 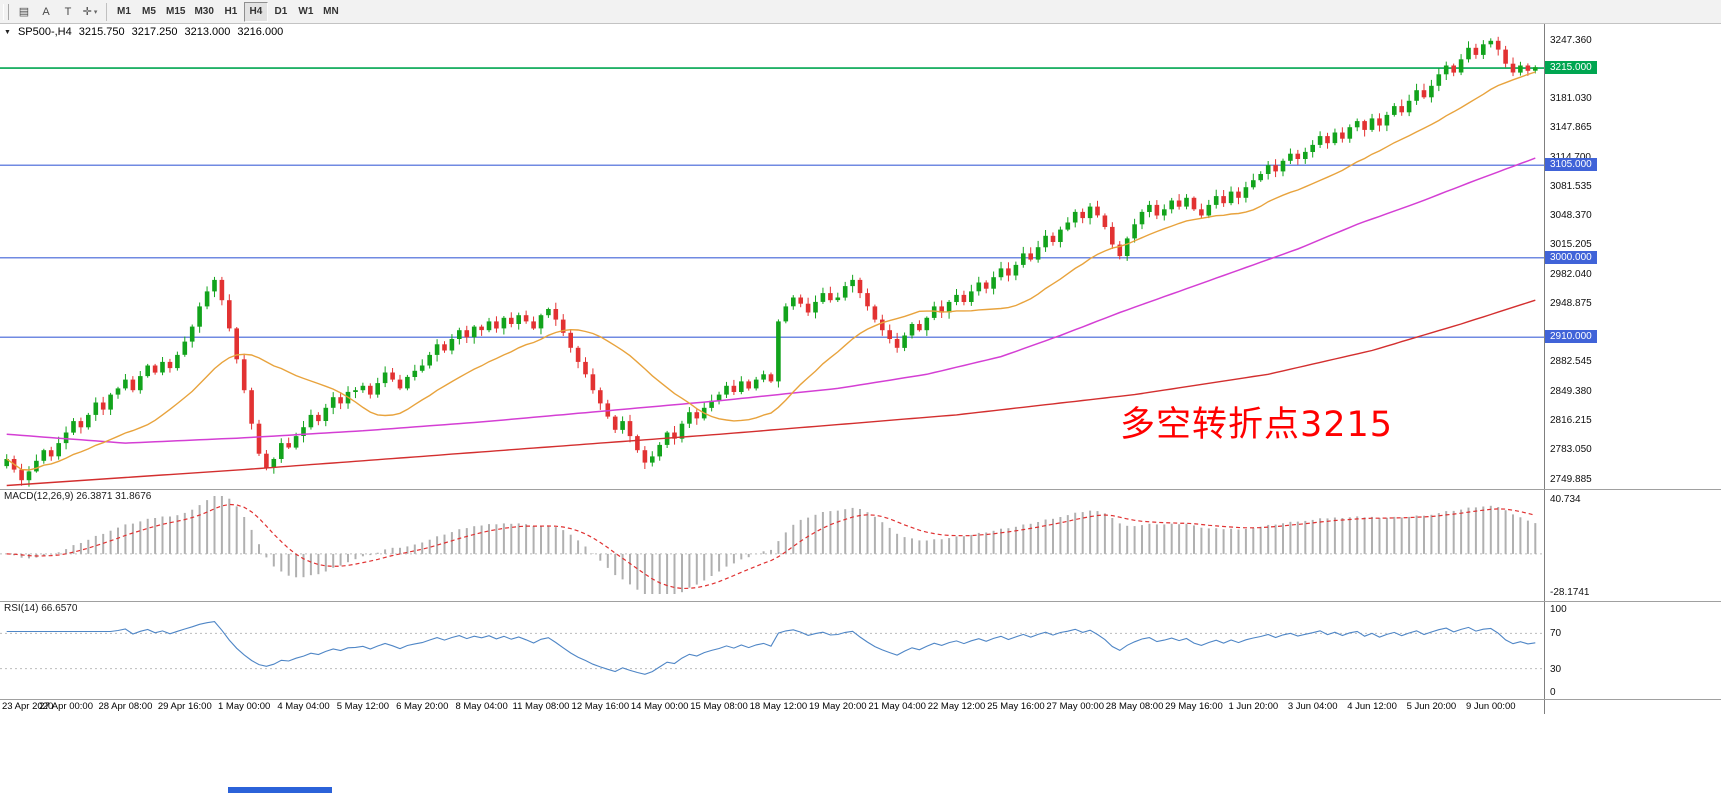 What do you see at coordinates (837, 706) in the screenshot?
I see `time-tick: 19 May 20:00` at bounding box center [837, 706].